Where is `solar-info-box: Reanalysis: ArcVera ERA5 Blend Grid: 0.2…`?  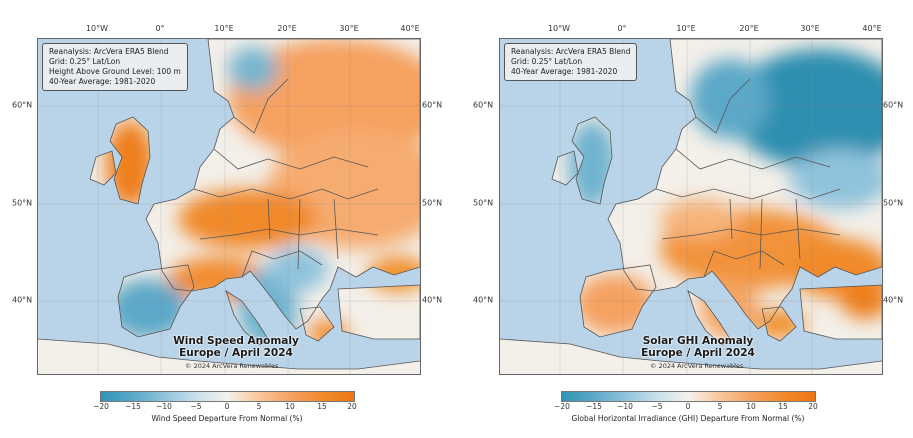
solar-info-box: Reanalysis: ArcVera ERA5 Blend Grid: 0.2… is located at coordinates (571, 62).